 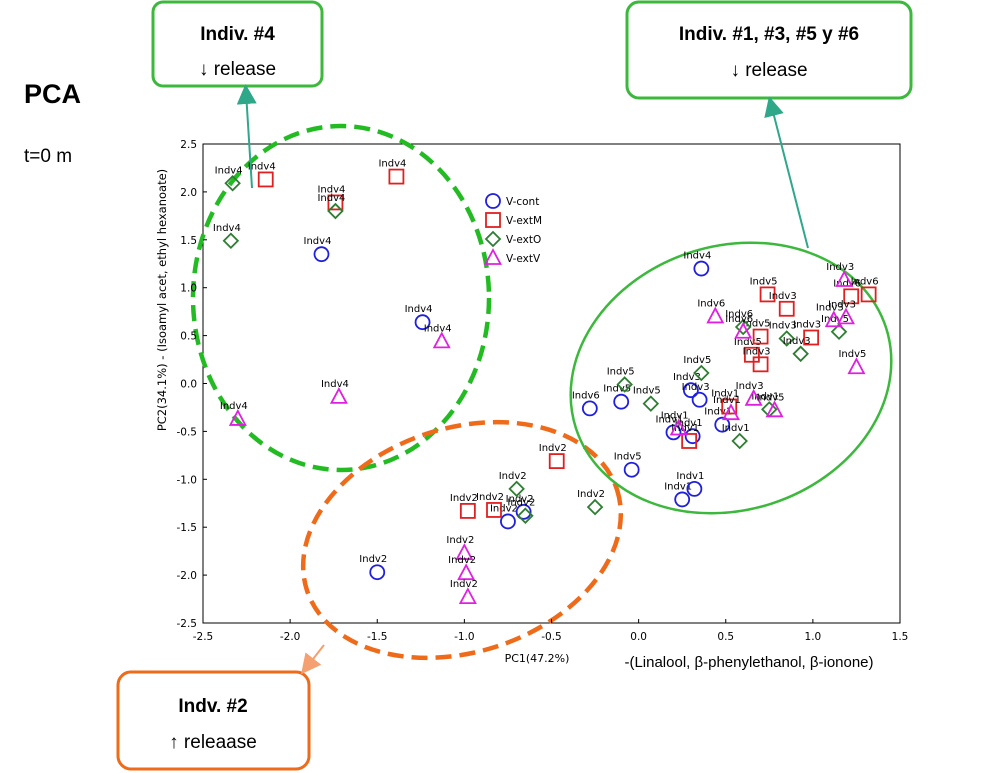 I want to click on group-ellipse-indiv2, so click(x=462, y=540).